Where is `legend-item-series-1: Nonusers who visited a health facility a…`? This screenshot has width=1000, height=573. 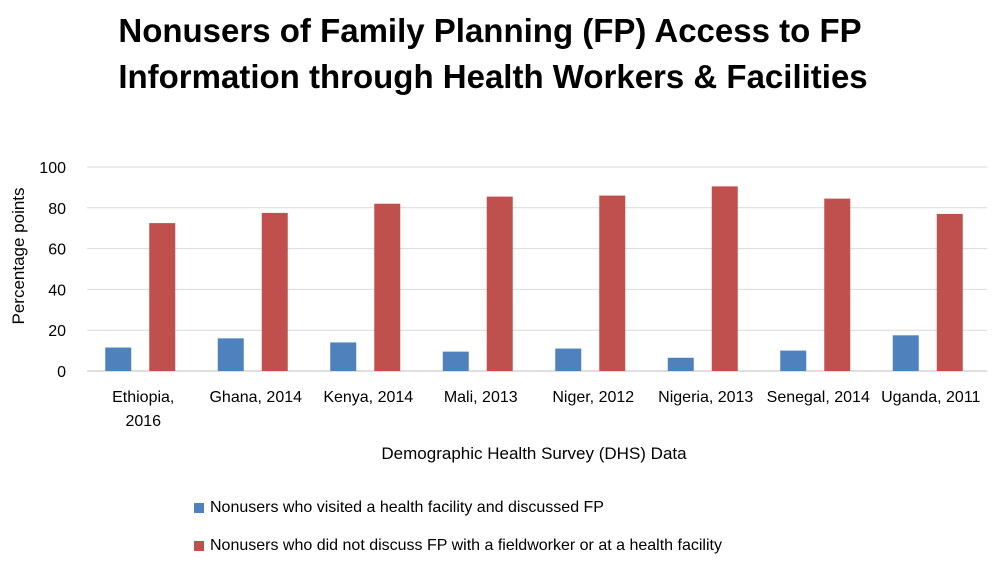 legend-item-series-1: Nonusers who visited a health facility a… is located at coordinates (458, 508).